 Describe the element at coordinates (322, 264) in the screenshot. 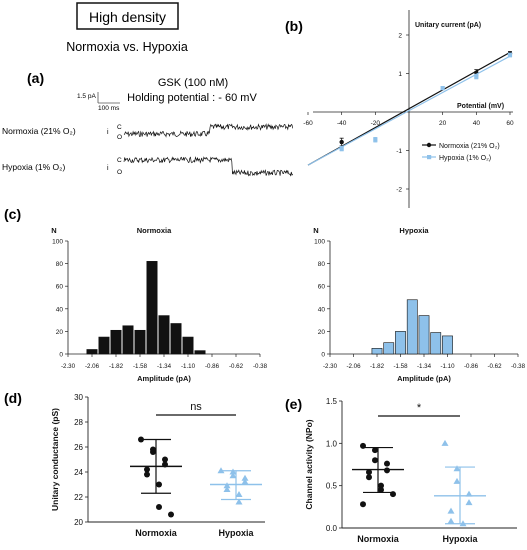

I see `hist-hypoxia-y-tick-label: 80` at that location.